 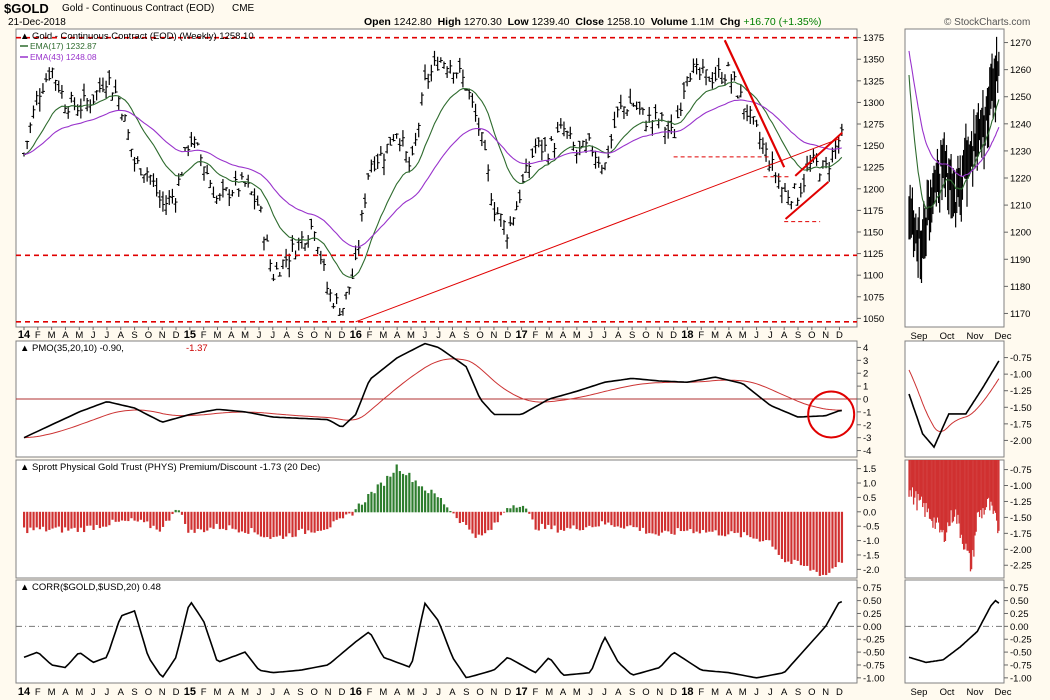 I want to click on price-tick-label: 1125, so click(x=873, y=254).